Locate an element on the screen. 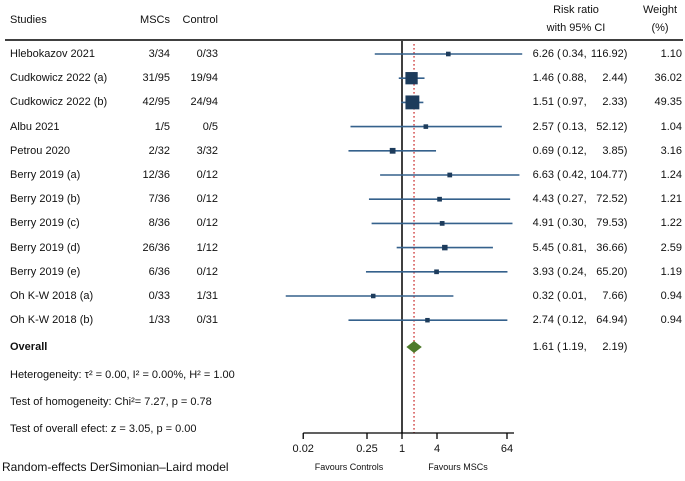  favours-mscs-label: Favours MSCs is located at coordinates (458, 467).